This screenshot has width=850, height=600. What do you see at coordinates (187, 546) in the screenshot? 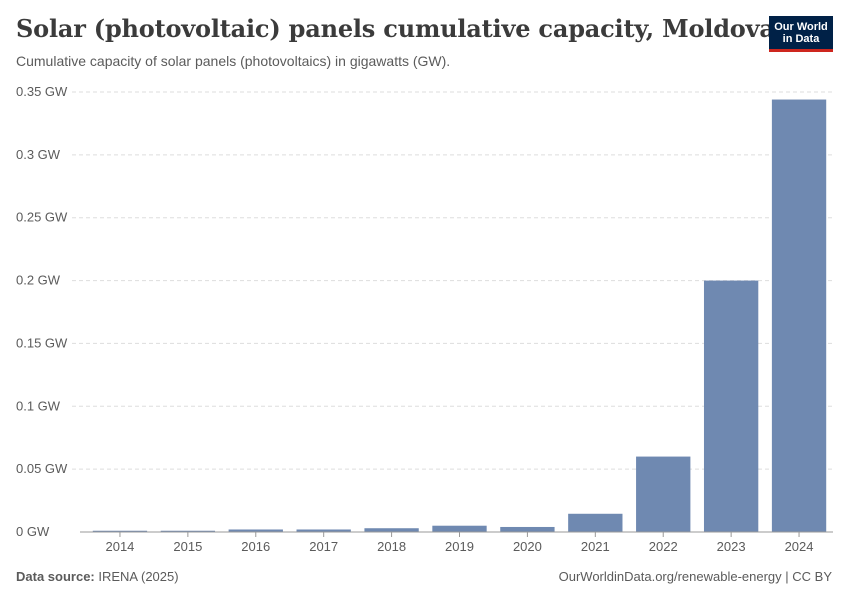
I see `x-tick-label: 2015` at bounding box center [187, 546].